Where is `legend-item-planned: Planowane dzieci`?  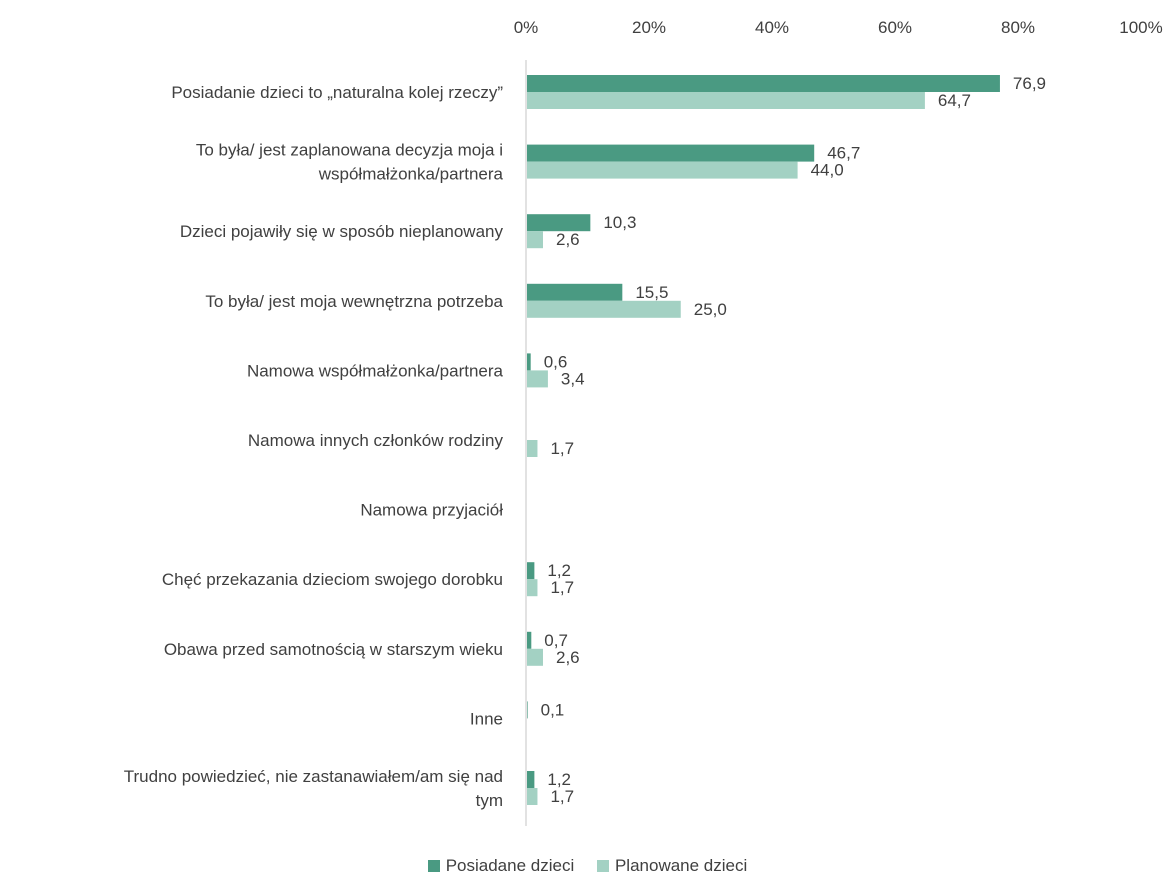
legend-item-planned: Planowane dzieci is located at coordinates (672, 866).